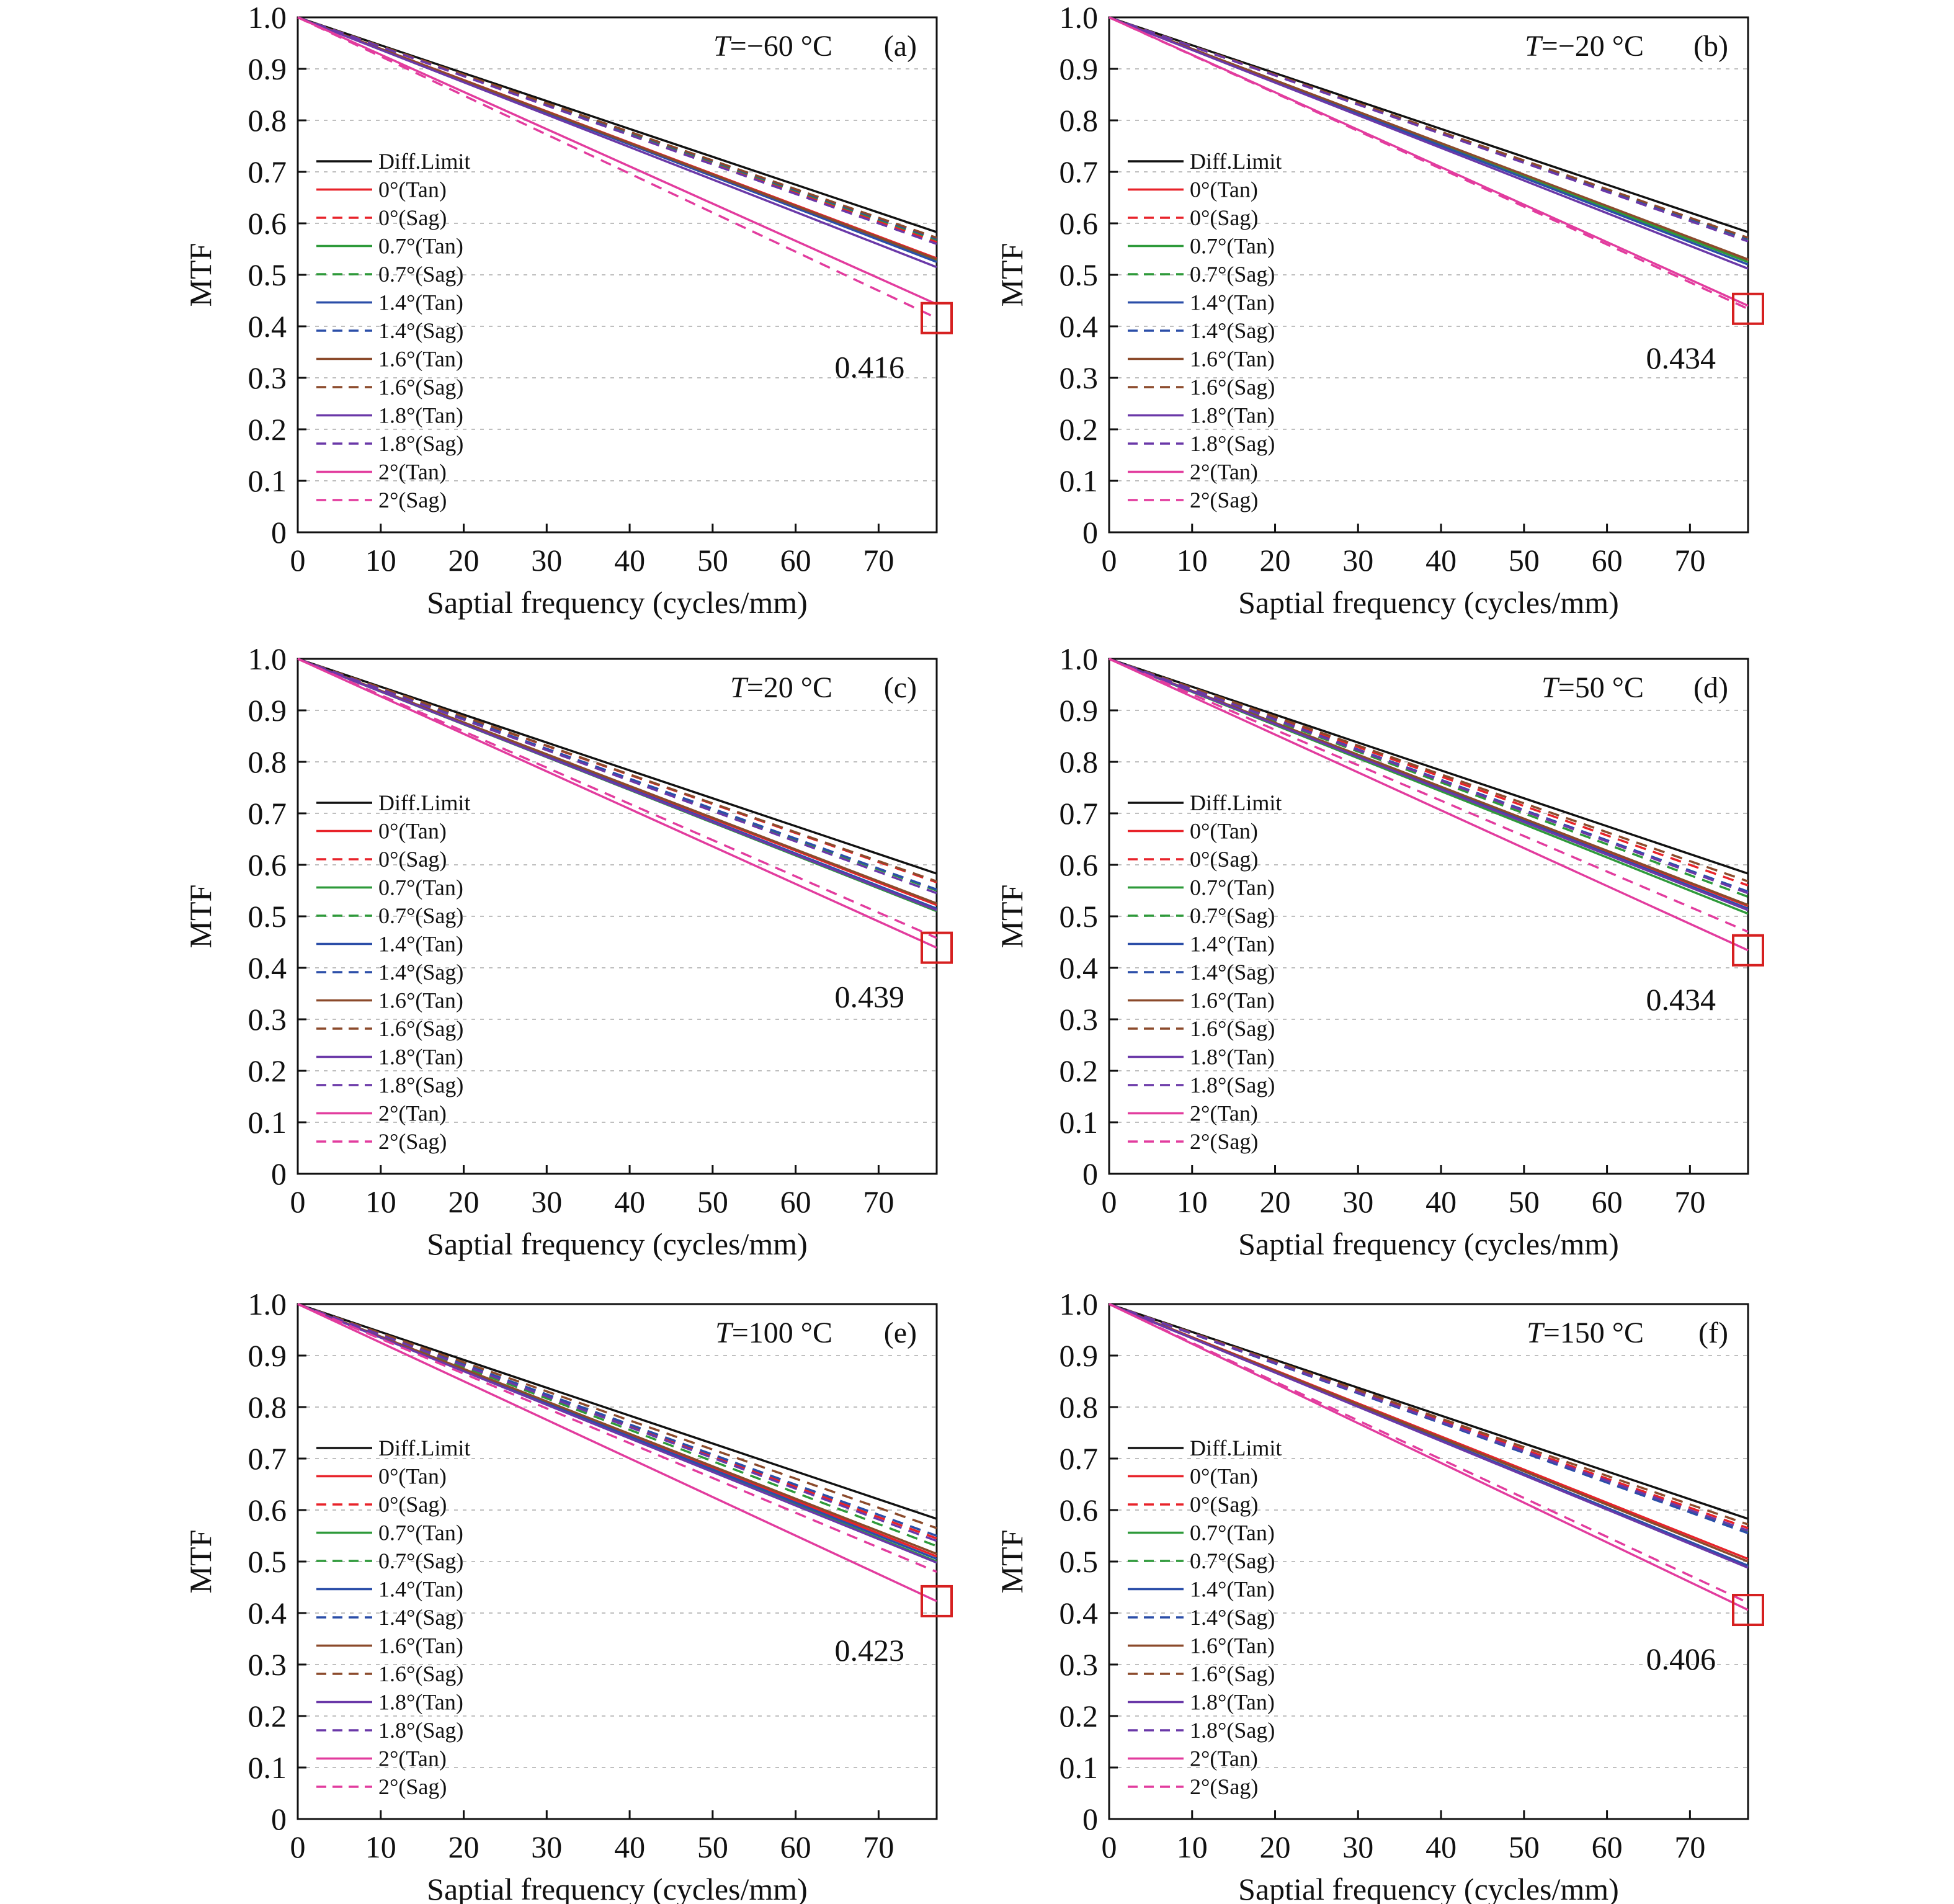 The width and height of the screenshot is (1954, 1904). What do you see at coordinates (900, 47) in the screenshot?
I see `panel-letter: (a)` at bounding box center [900, 47].